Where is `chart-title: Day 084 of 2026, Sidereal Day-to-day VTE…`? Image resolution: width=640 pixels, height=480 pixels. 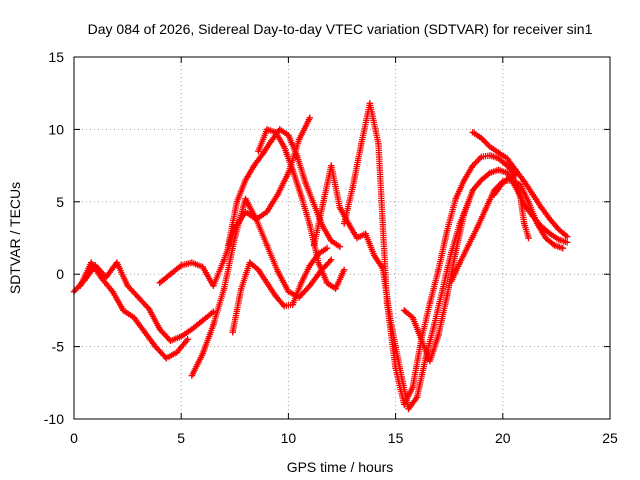
chart-title: Day 084 of 2026, Sidereal Day-to-day VTE… is located at coordinates (340, 29).